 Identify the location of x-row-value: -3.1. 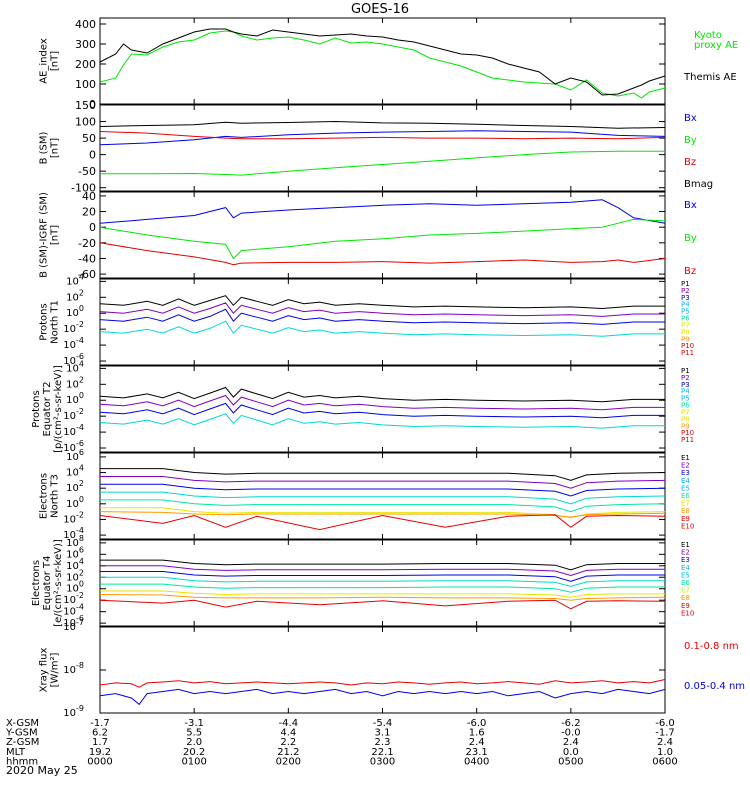
(194, 723).